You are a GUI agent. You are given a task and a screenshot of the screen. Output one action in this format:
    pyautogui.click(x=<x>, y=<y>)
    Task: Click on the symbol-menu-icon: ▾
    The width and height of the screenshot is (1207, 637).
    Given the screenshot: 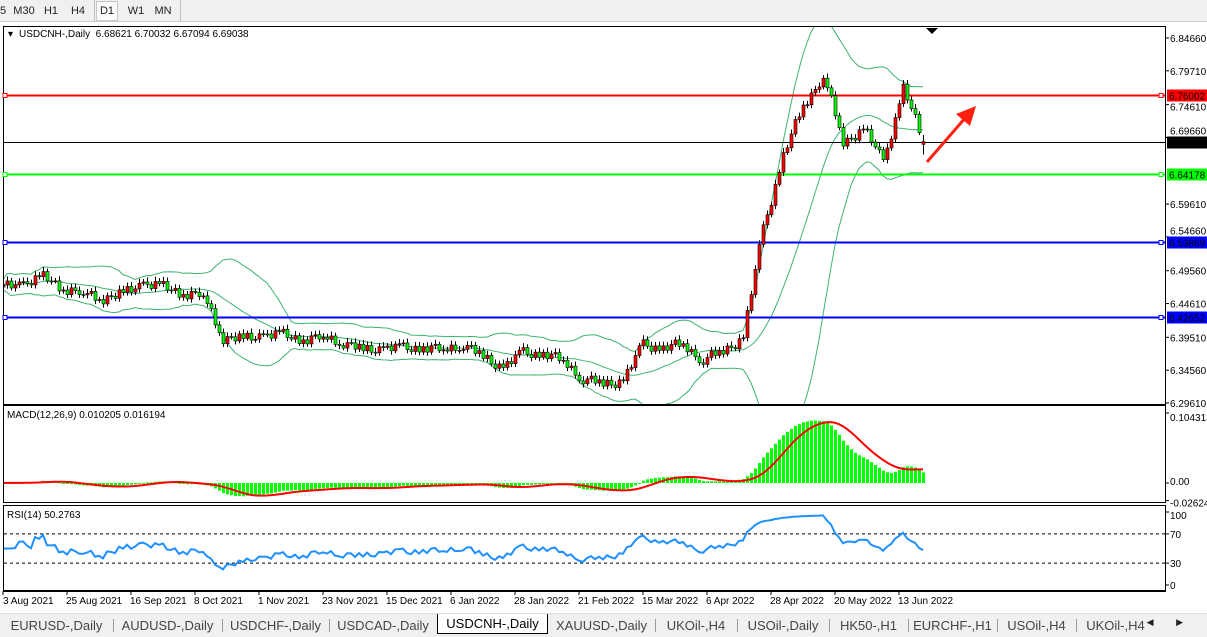 What is the action you would take?
    pyautogui.click(x=10, y=34)
    